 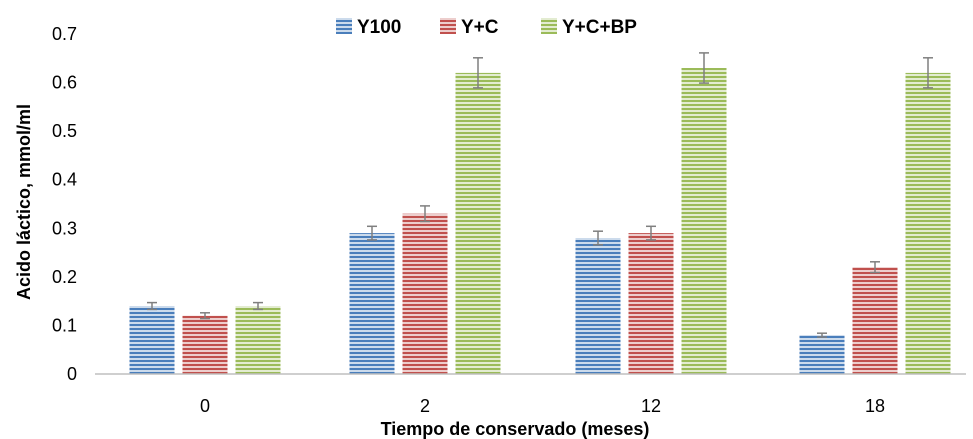 I want to click on y-tick-label: 0.6, so click(x=64, y=83).